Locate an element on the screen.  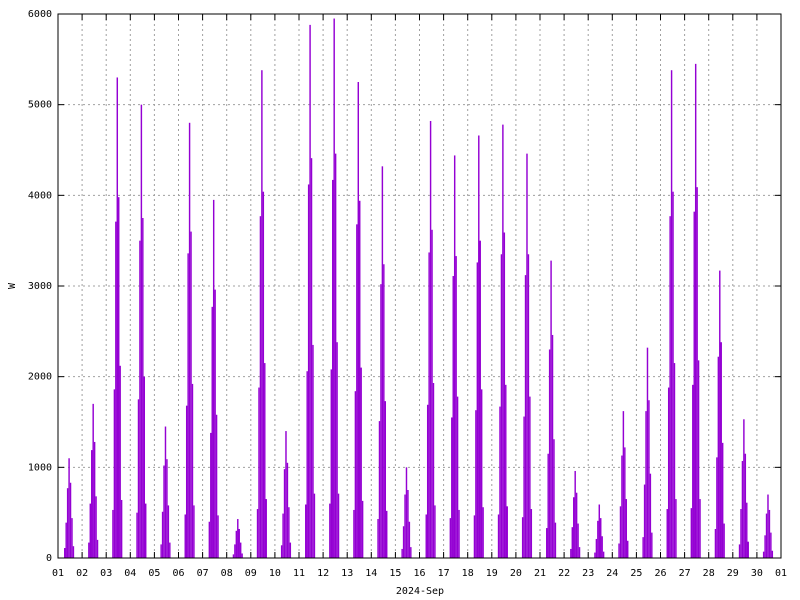
x-tick-label: 27 is located at coordinates (685, 573).